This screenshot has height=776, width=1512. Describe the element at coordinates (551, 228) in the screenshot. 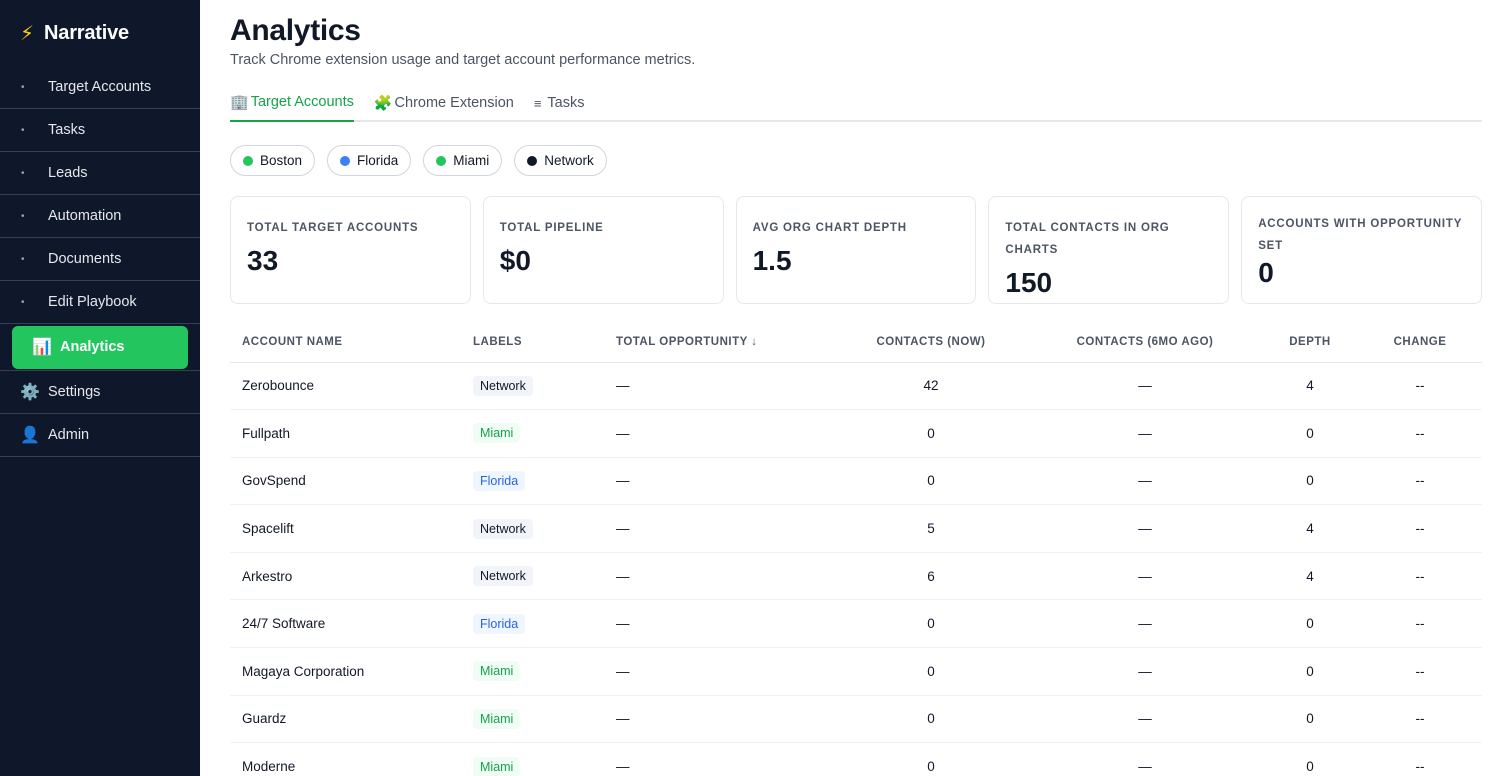

I see `stat-label: Total Pipeline` at that location.